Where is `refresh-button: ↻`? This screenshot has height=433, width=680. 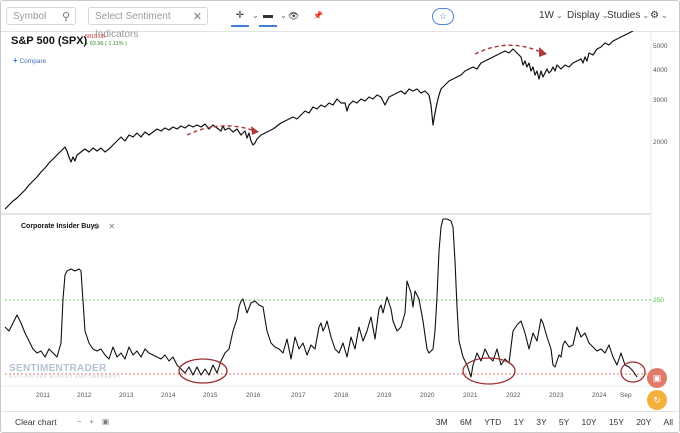
refresh-button: ↻ is located at coordinates (657, 400).